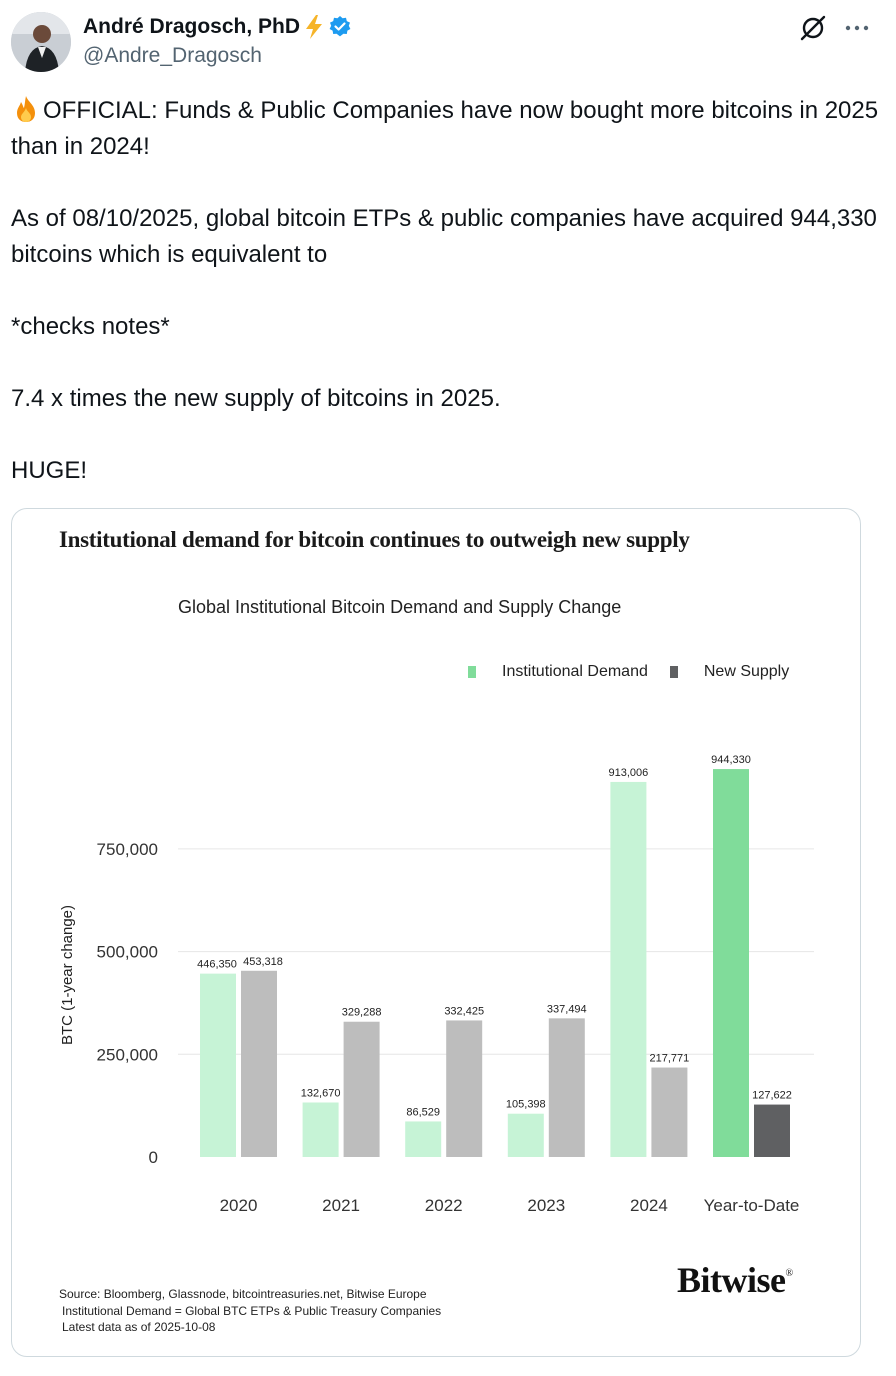 The width and height of the screenshot is (896, 1376). I want to click on data-label: 332,425, so click(464, 1011).